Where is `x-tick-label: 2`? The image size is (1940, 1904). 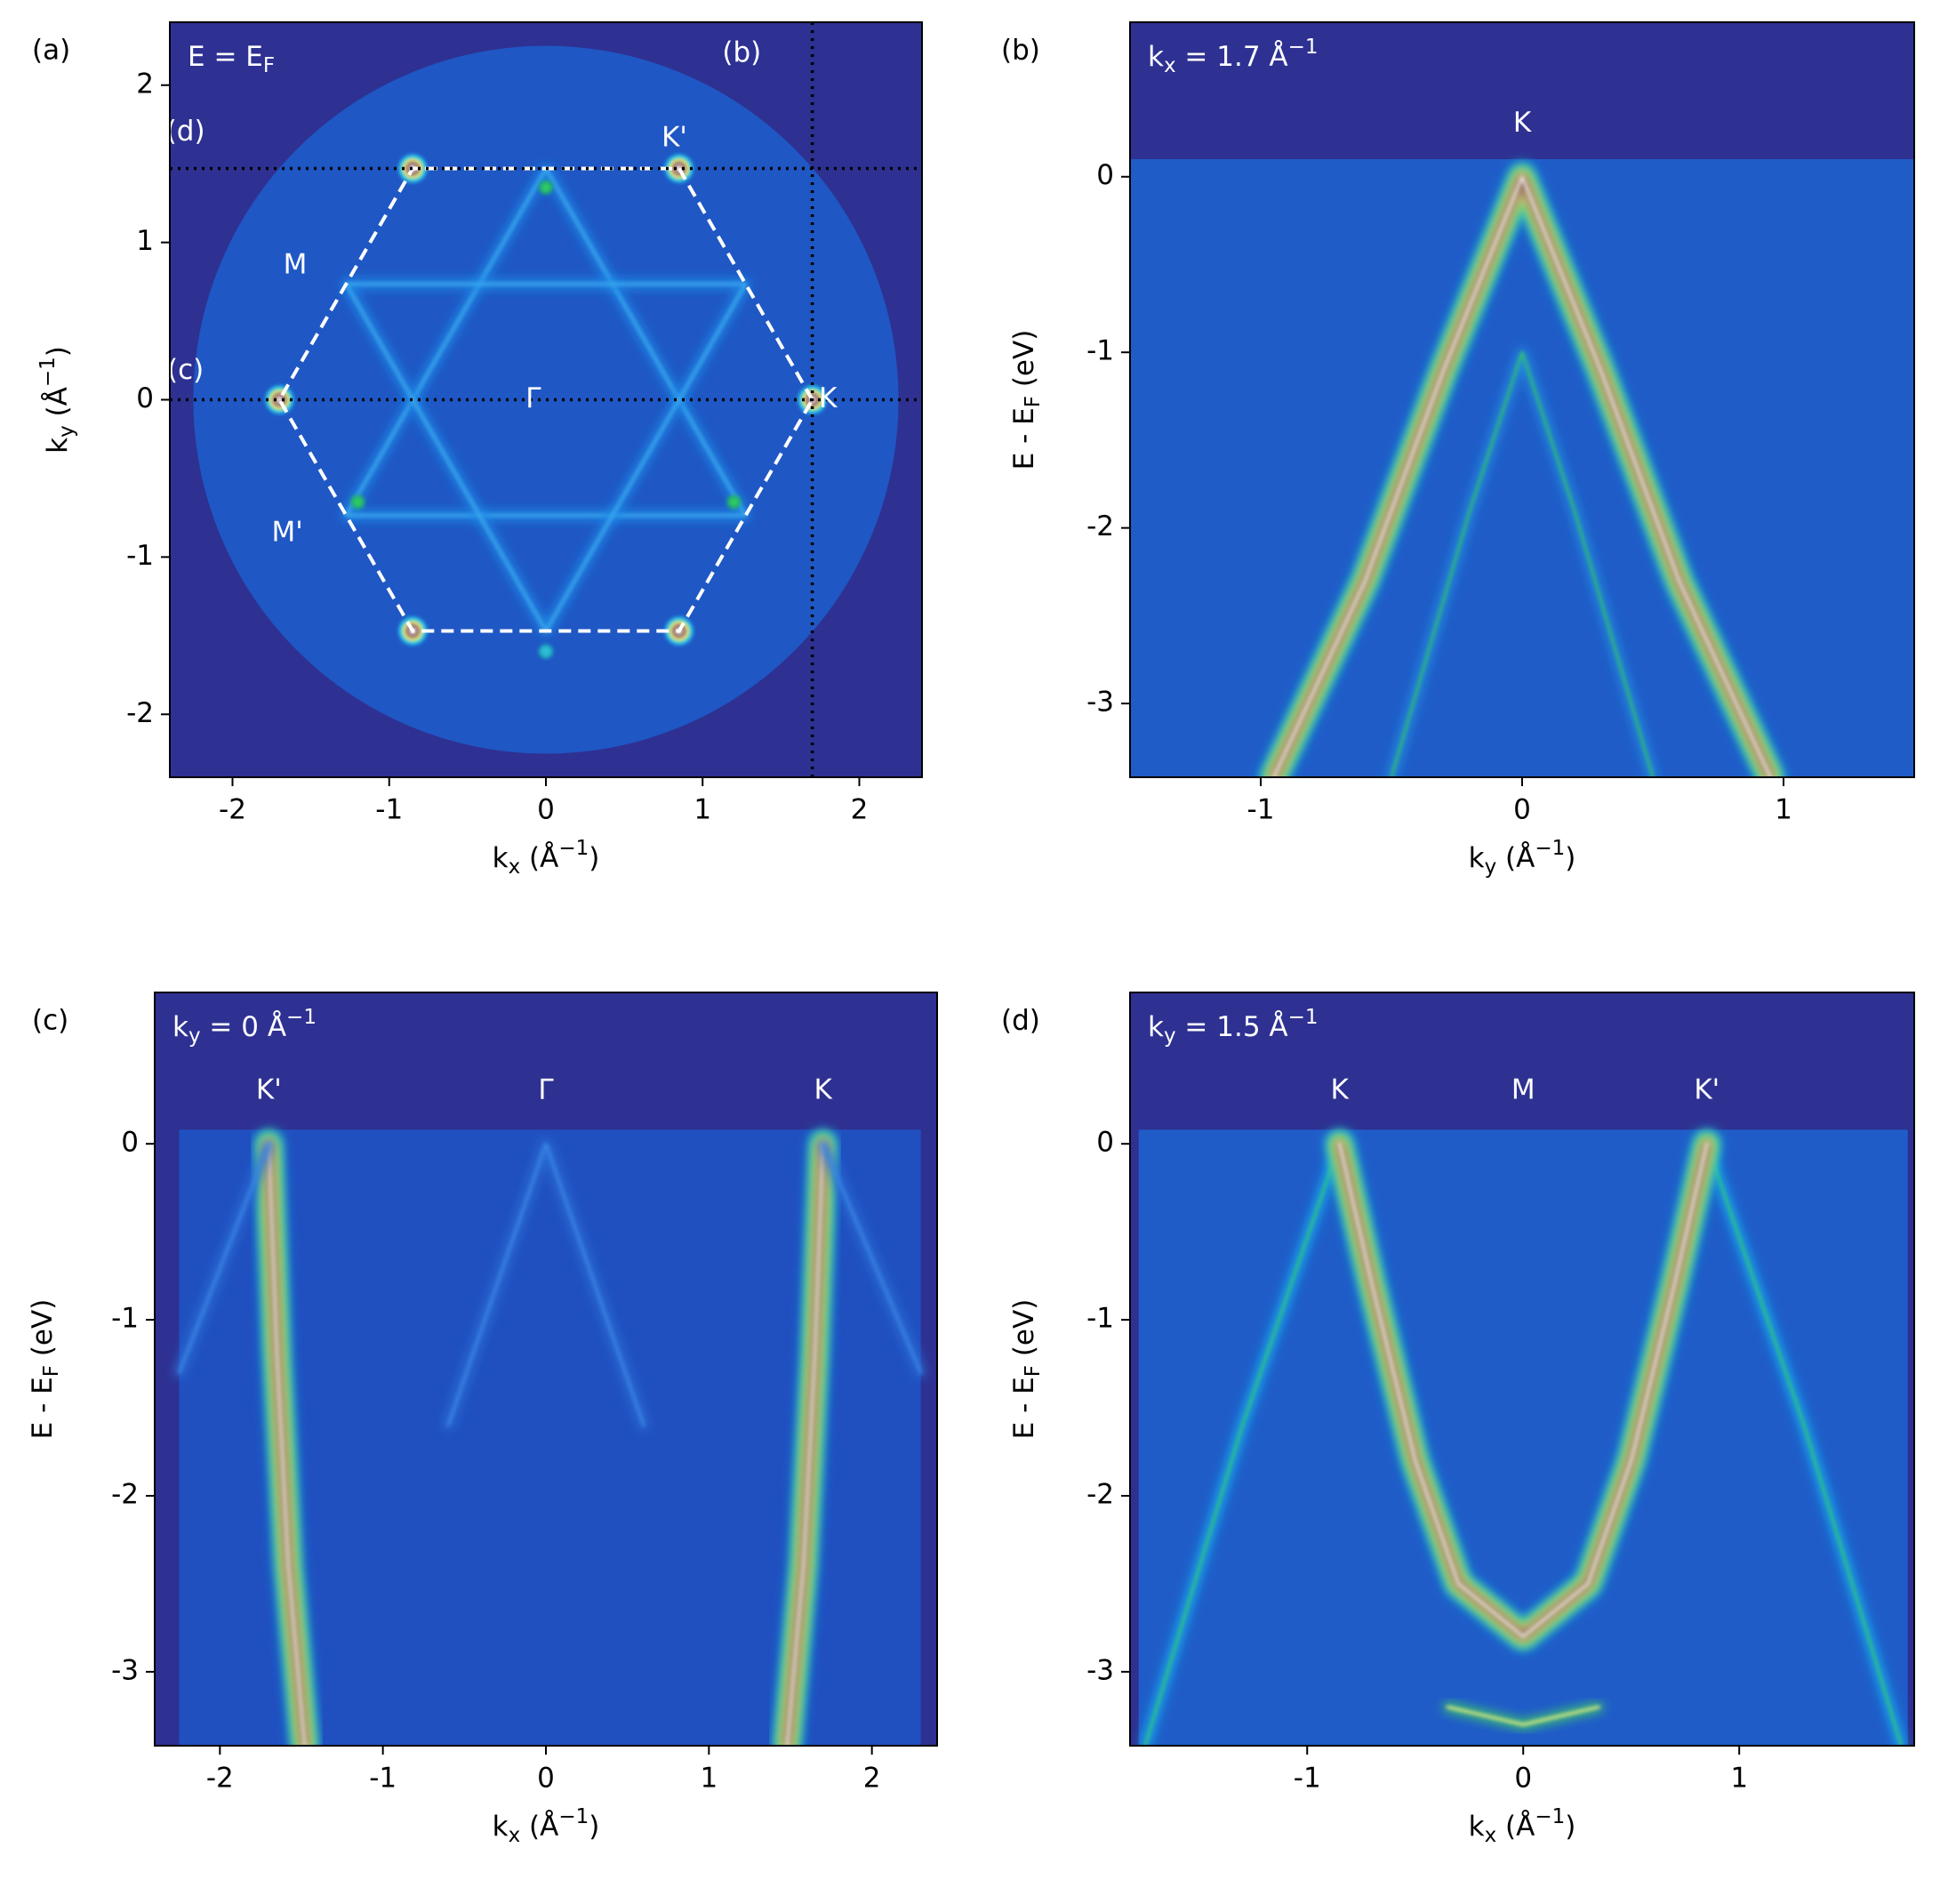 x-tick-label: 2 is located at coordinates (860, 810).